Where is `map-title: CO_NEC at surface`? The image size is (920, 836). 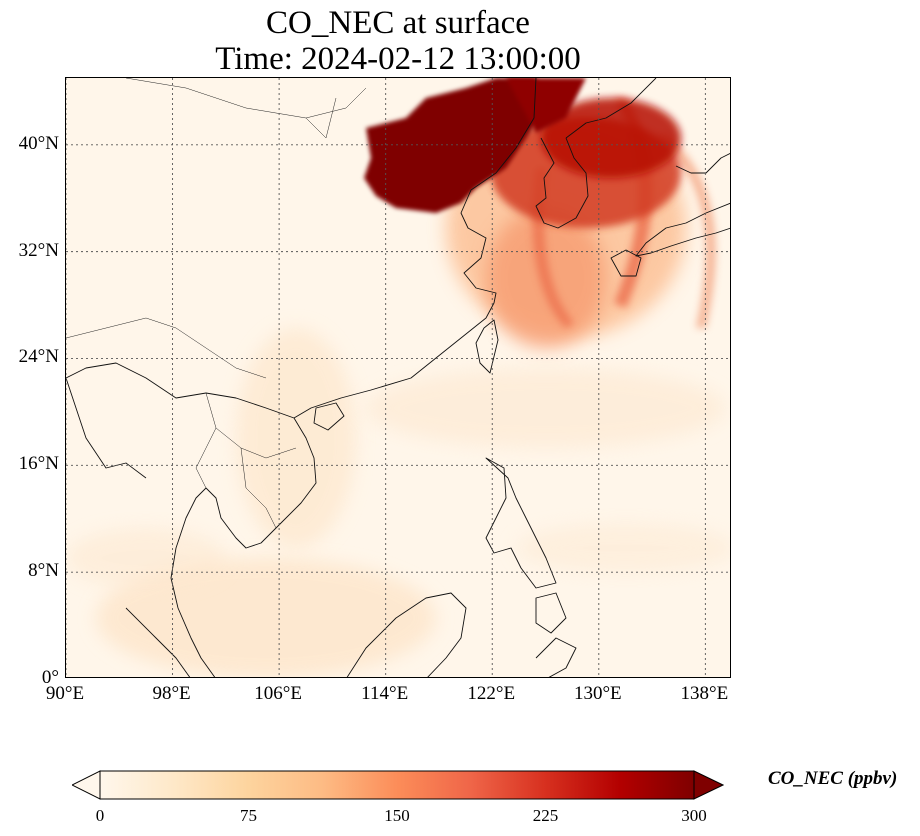
map-title: CO_NEC at surface is located at coordinates (398, 23).